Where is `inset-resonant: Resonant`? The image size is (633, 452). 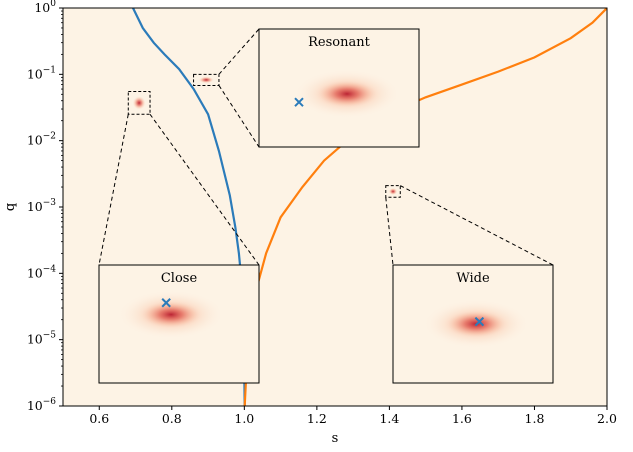
inset-resonant: Resonant is located at coordinates (306, 88).